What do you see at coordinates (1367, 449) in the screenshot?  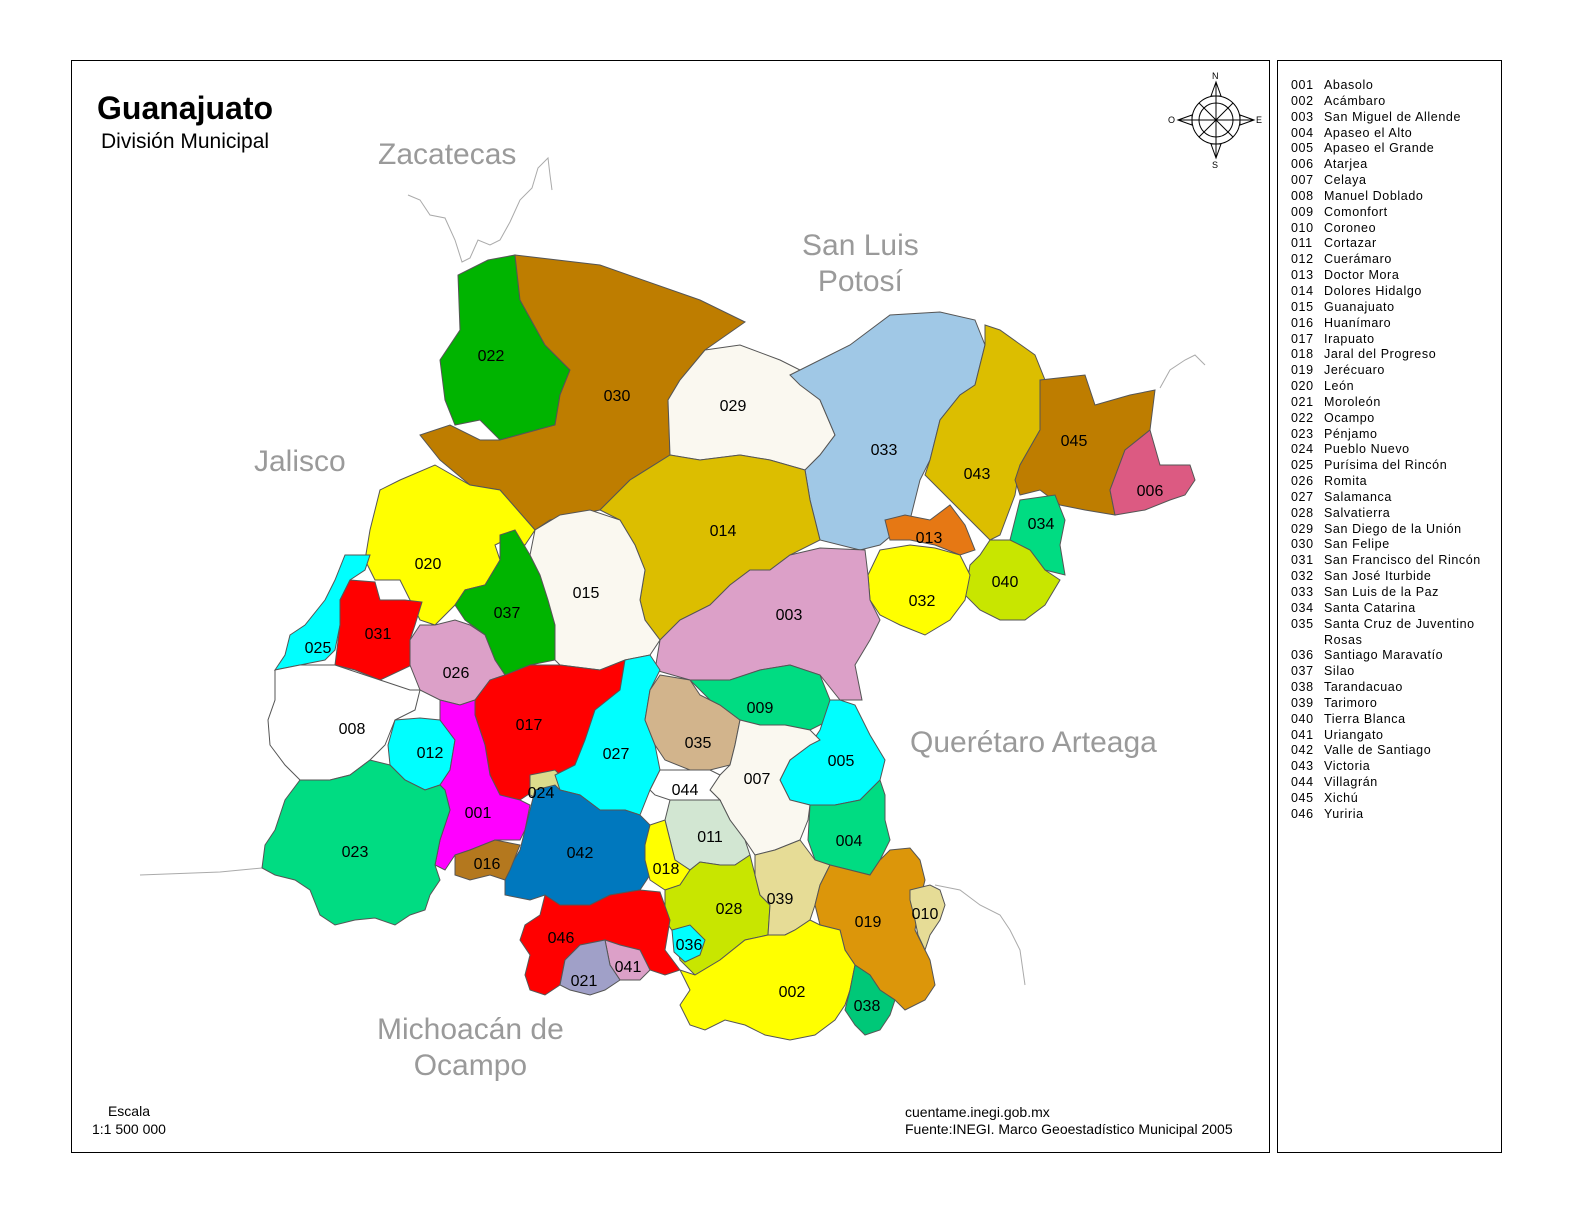 I see `legend-name: Pueblo Nuevo` at bounding box center [1367, 449].